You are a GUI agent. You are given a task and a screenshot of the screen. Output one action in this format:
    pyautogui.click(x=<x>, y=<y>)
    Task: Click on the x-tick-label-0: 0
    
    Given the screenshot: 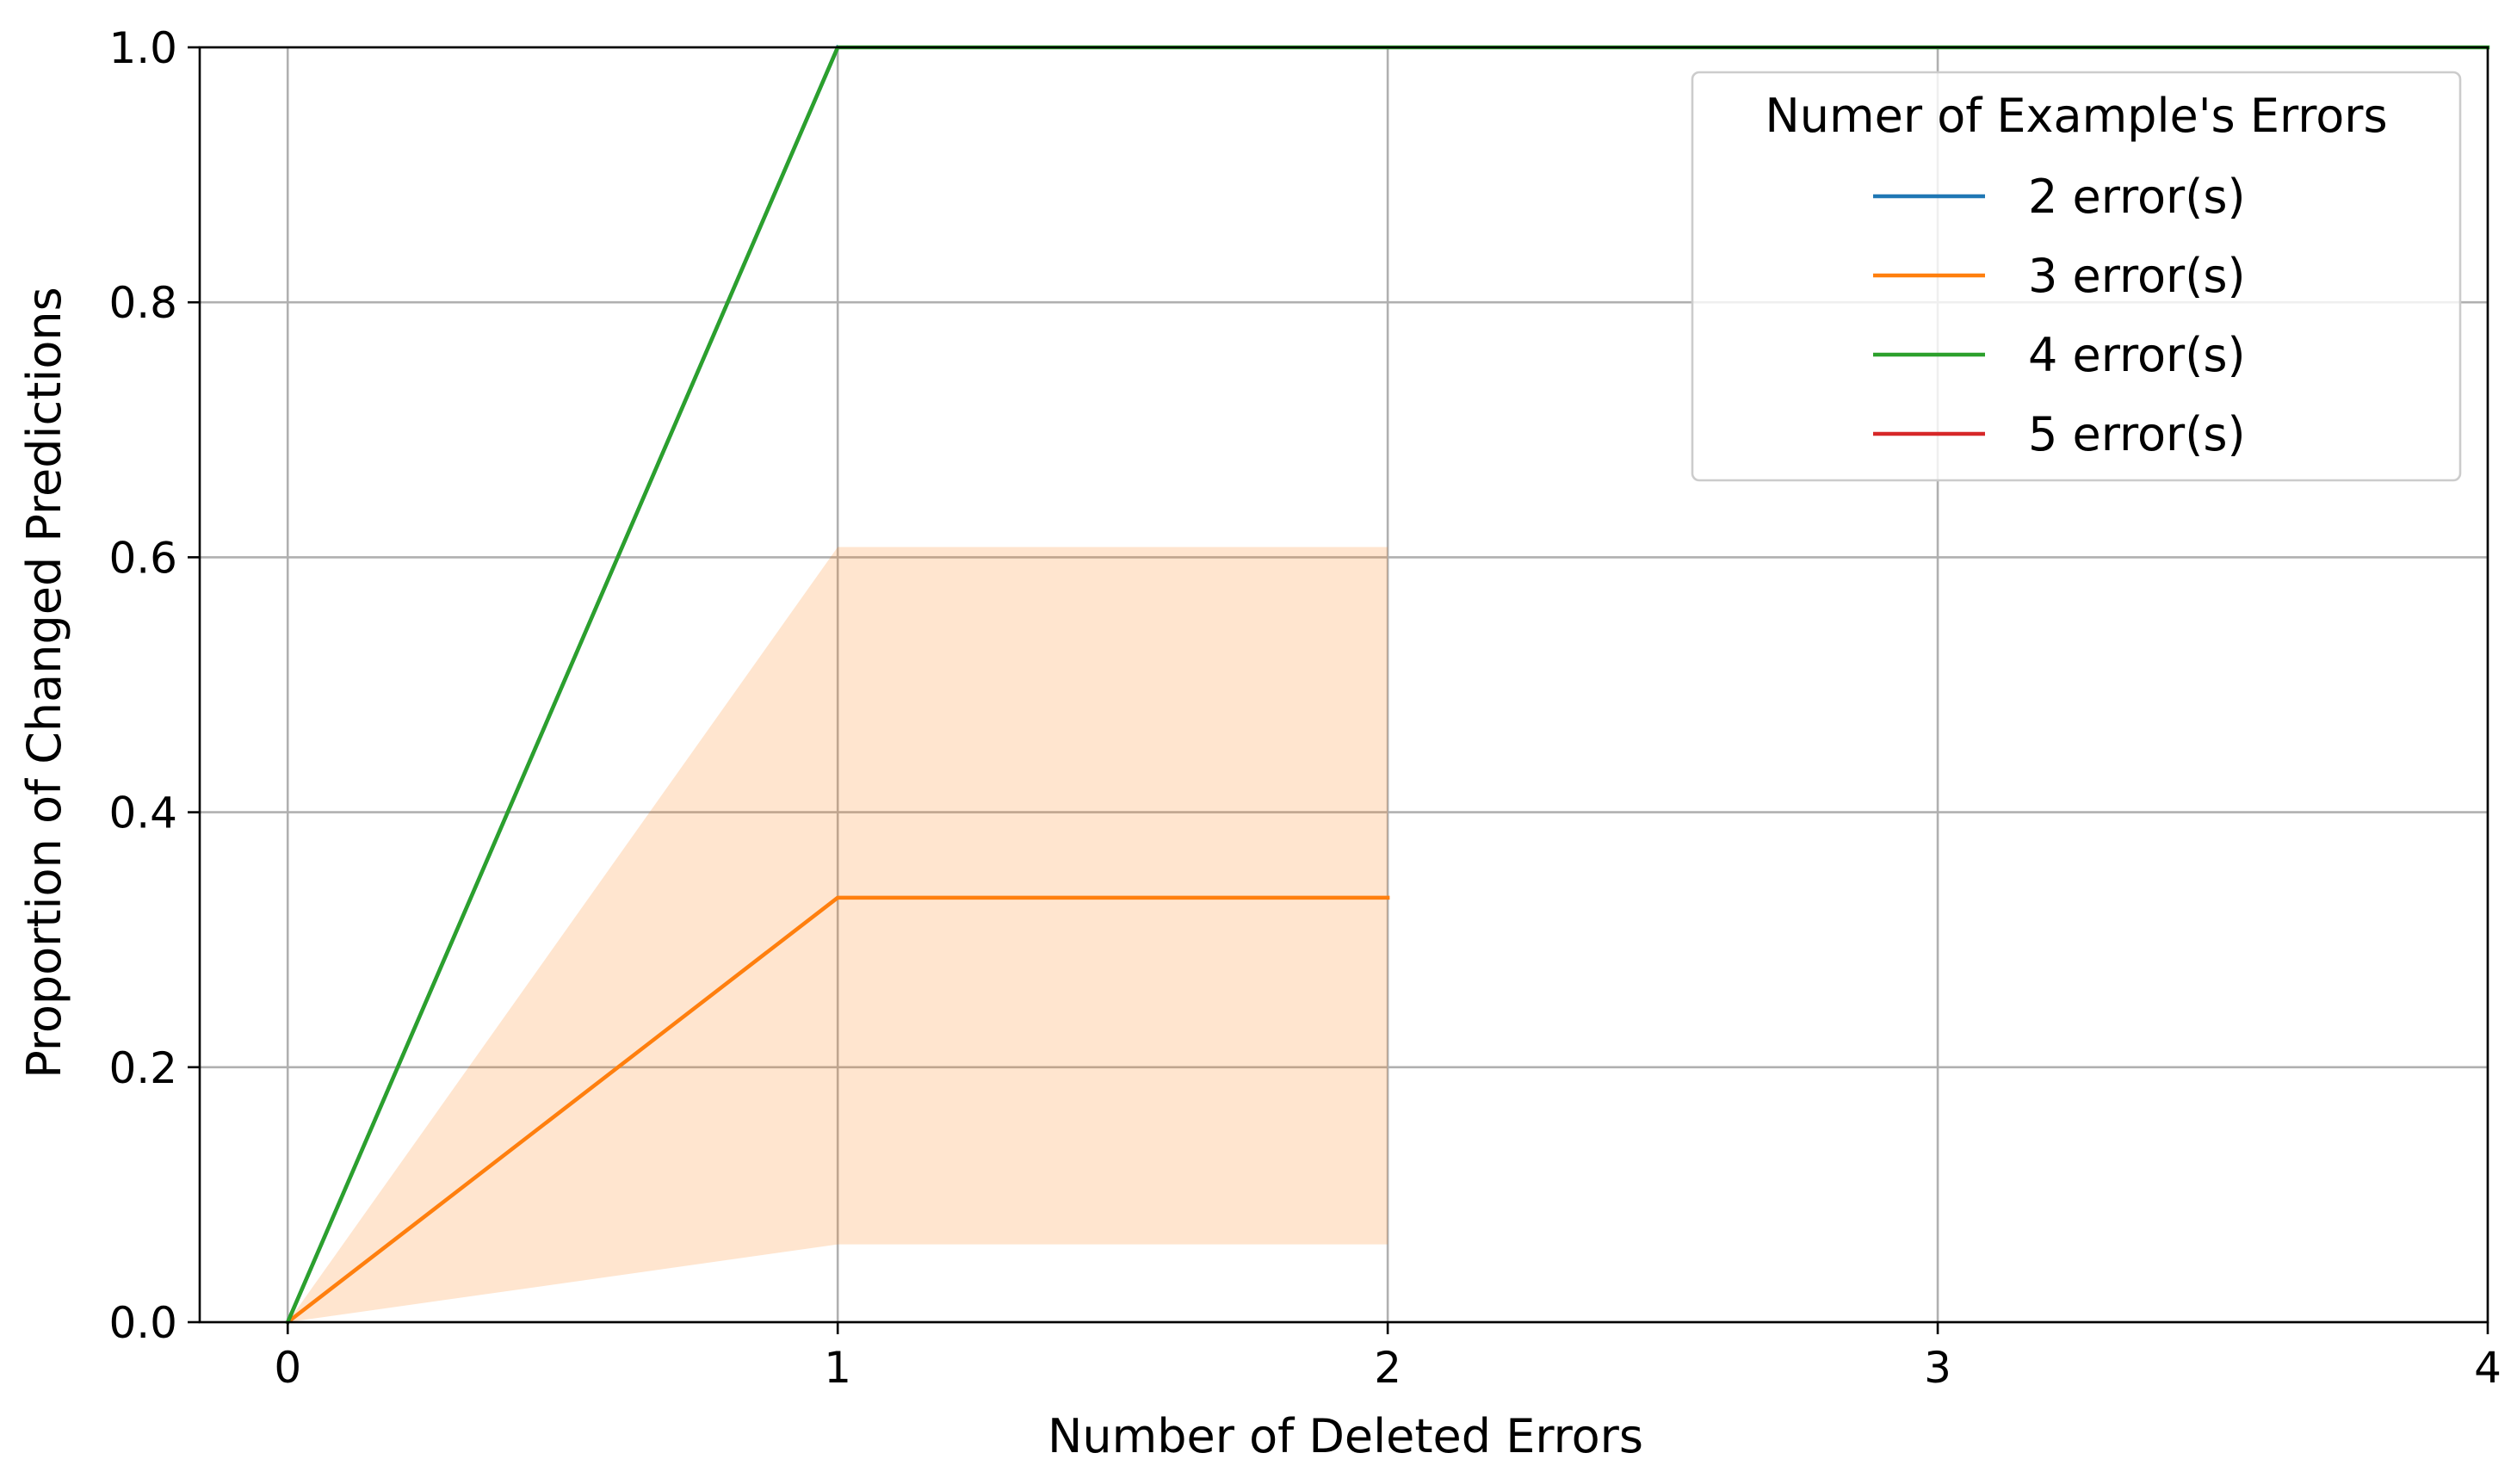 What is the action you would take?
    pyautogui.click(x=288, y=1368)
    